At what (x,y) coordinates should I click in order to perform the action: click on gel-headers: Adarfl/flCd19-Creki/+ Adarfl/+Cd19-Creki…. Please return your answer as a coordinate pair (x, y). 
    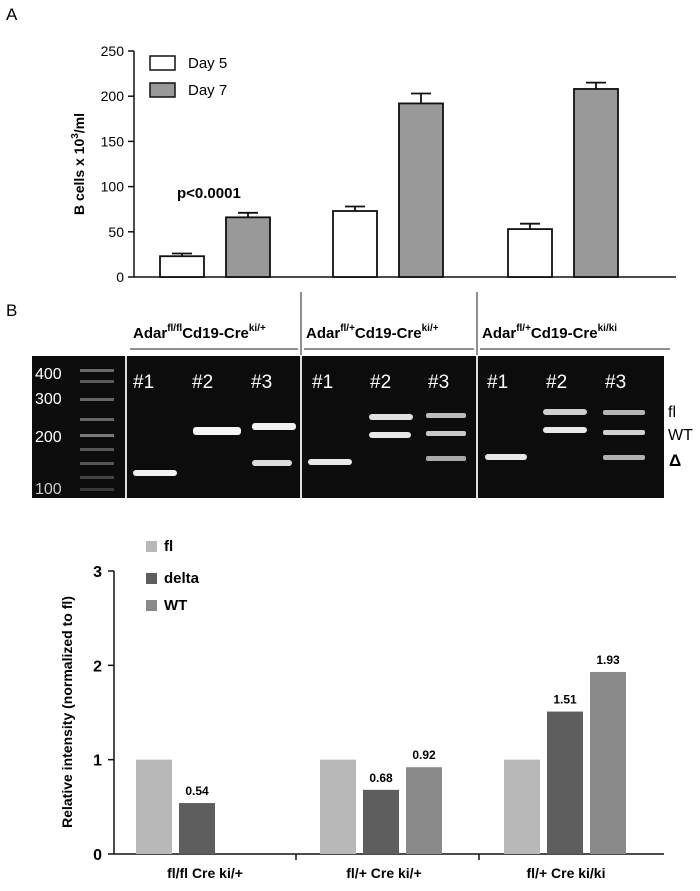
    Looking at the image, I should click on (400, 323).